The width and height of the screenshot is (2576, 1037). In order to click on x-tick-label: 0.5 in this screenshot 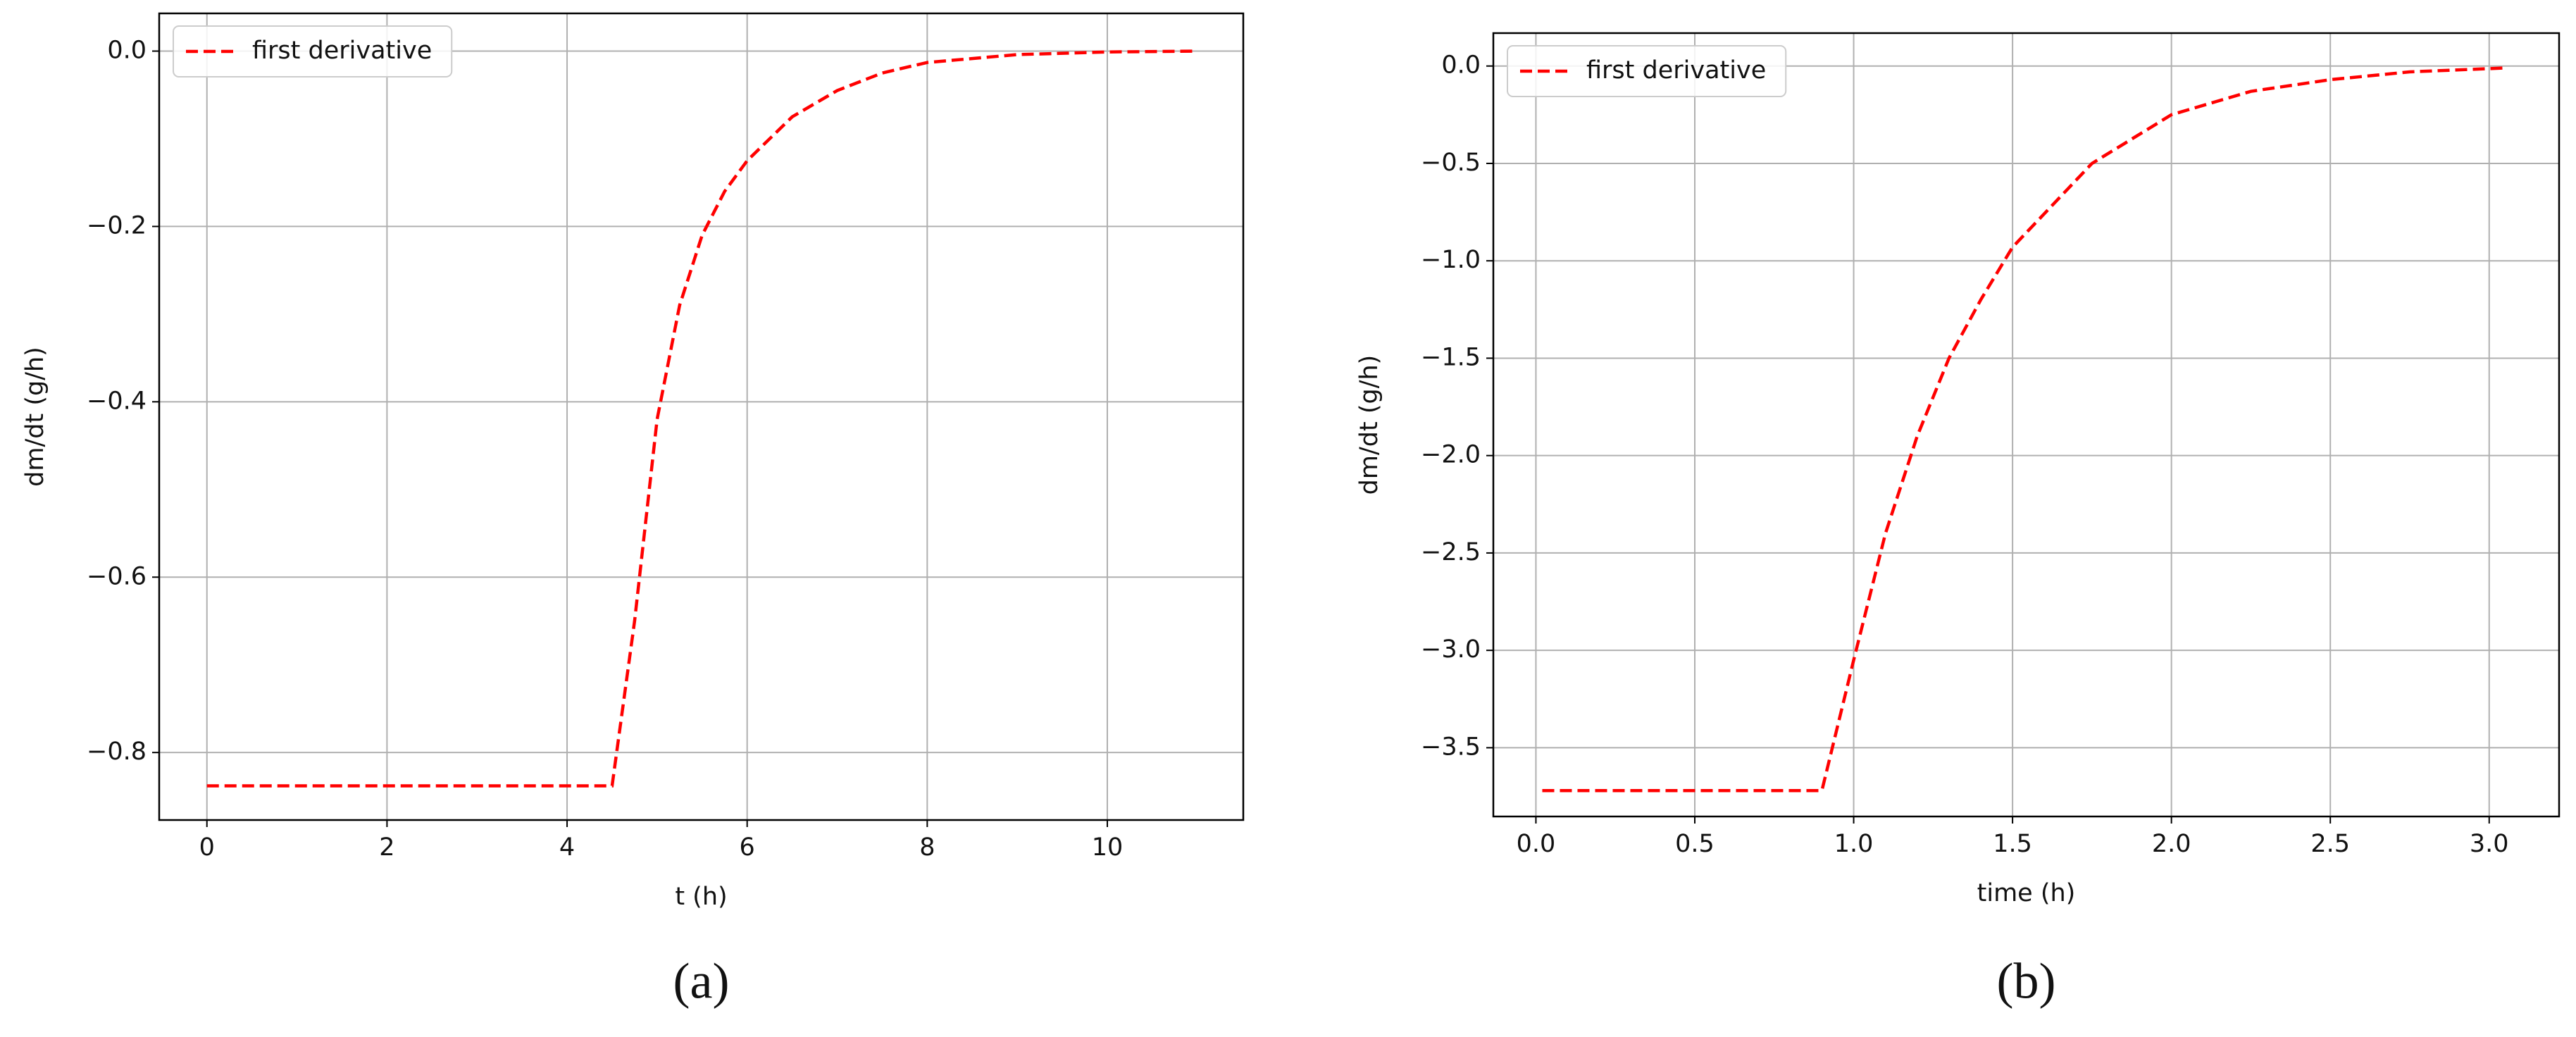, I will do `click(1695, 844)`.